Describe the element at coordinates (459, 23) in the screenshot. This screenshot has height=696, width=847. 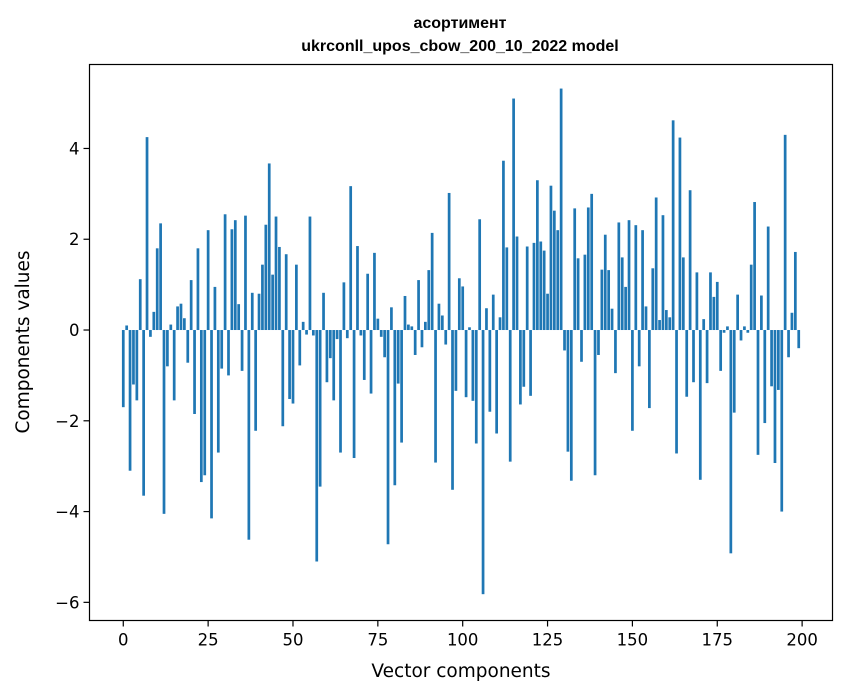
I see `chart-title: асортимент` at that location.